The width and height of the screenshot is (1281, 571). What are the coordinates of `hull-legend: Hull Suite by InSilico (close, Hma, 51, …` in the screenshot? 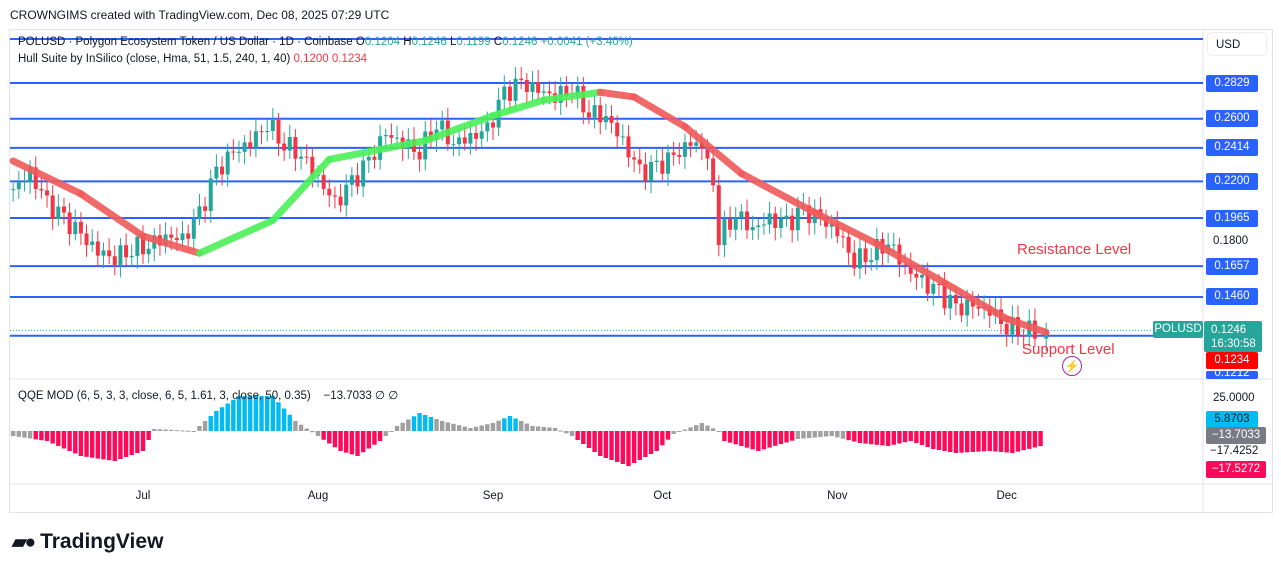 It's located at (192, 59).